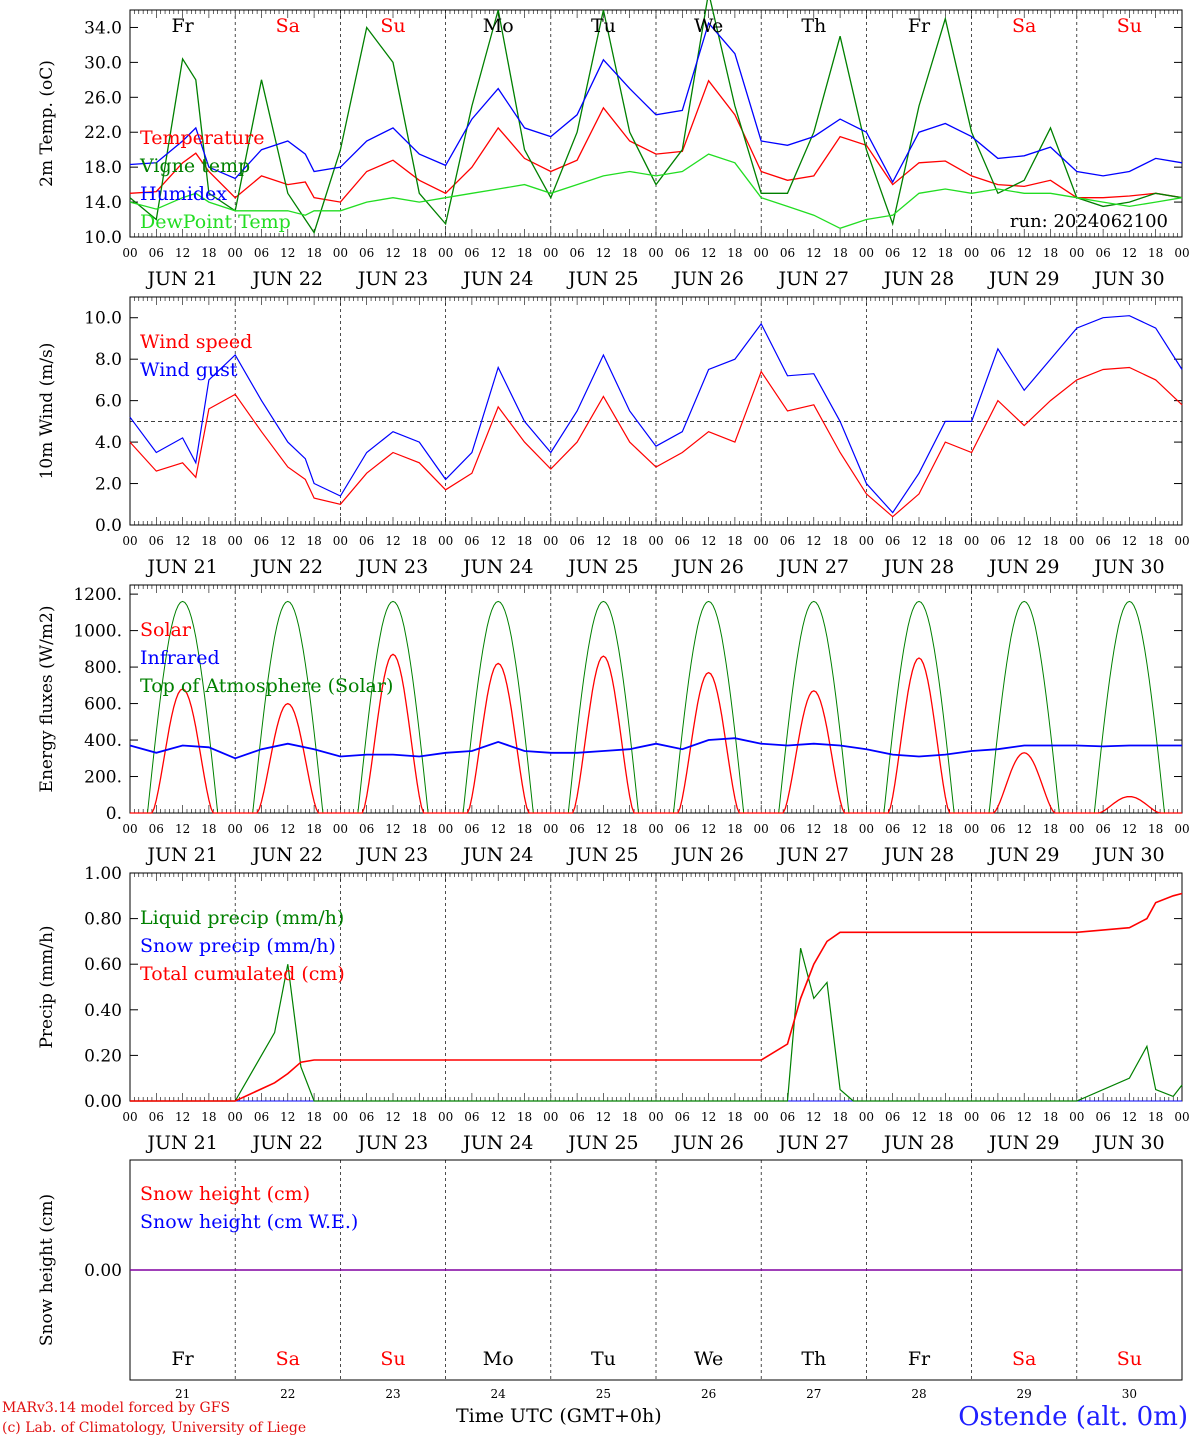  Describe the element at coordinates (707, 855) in the screenshot. I see `date-label: JUN 26` at that location.